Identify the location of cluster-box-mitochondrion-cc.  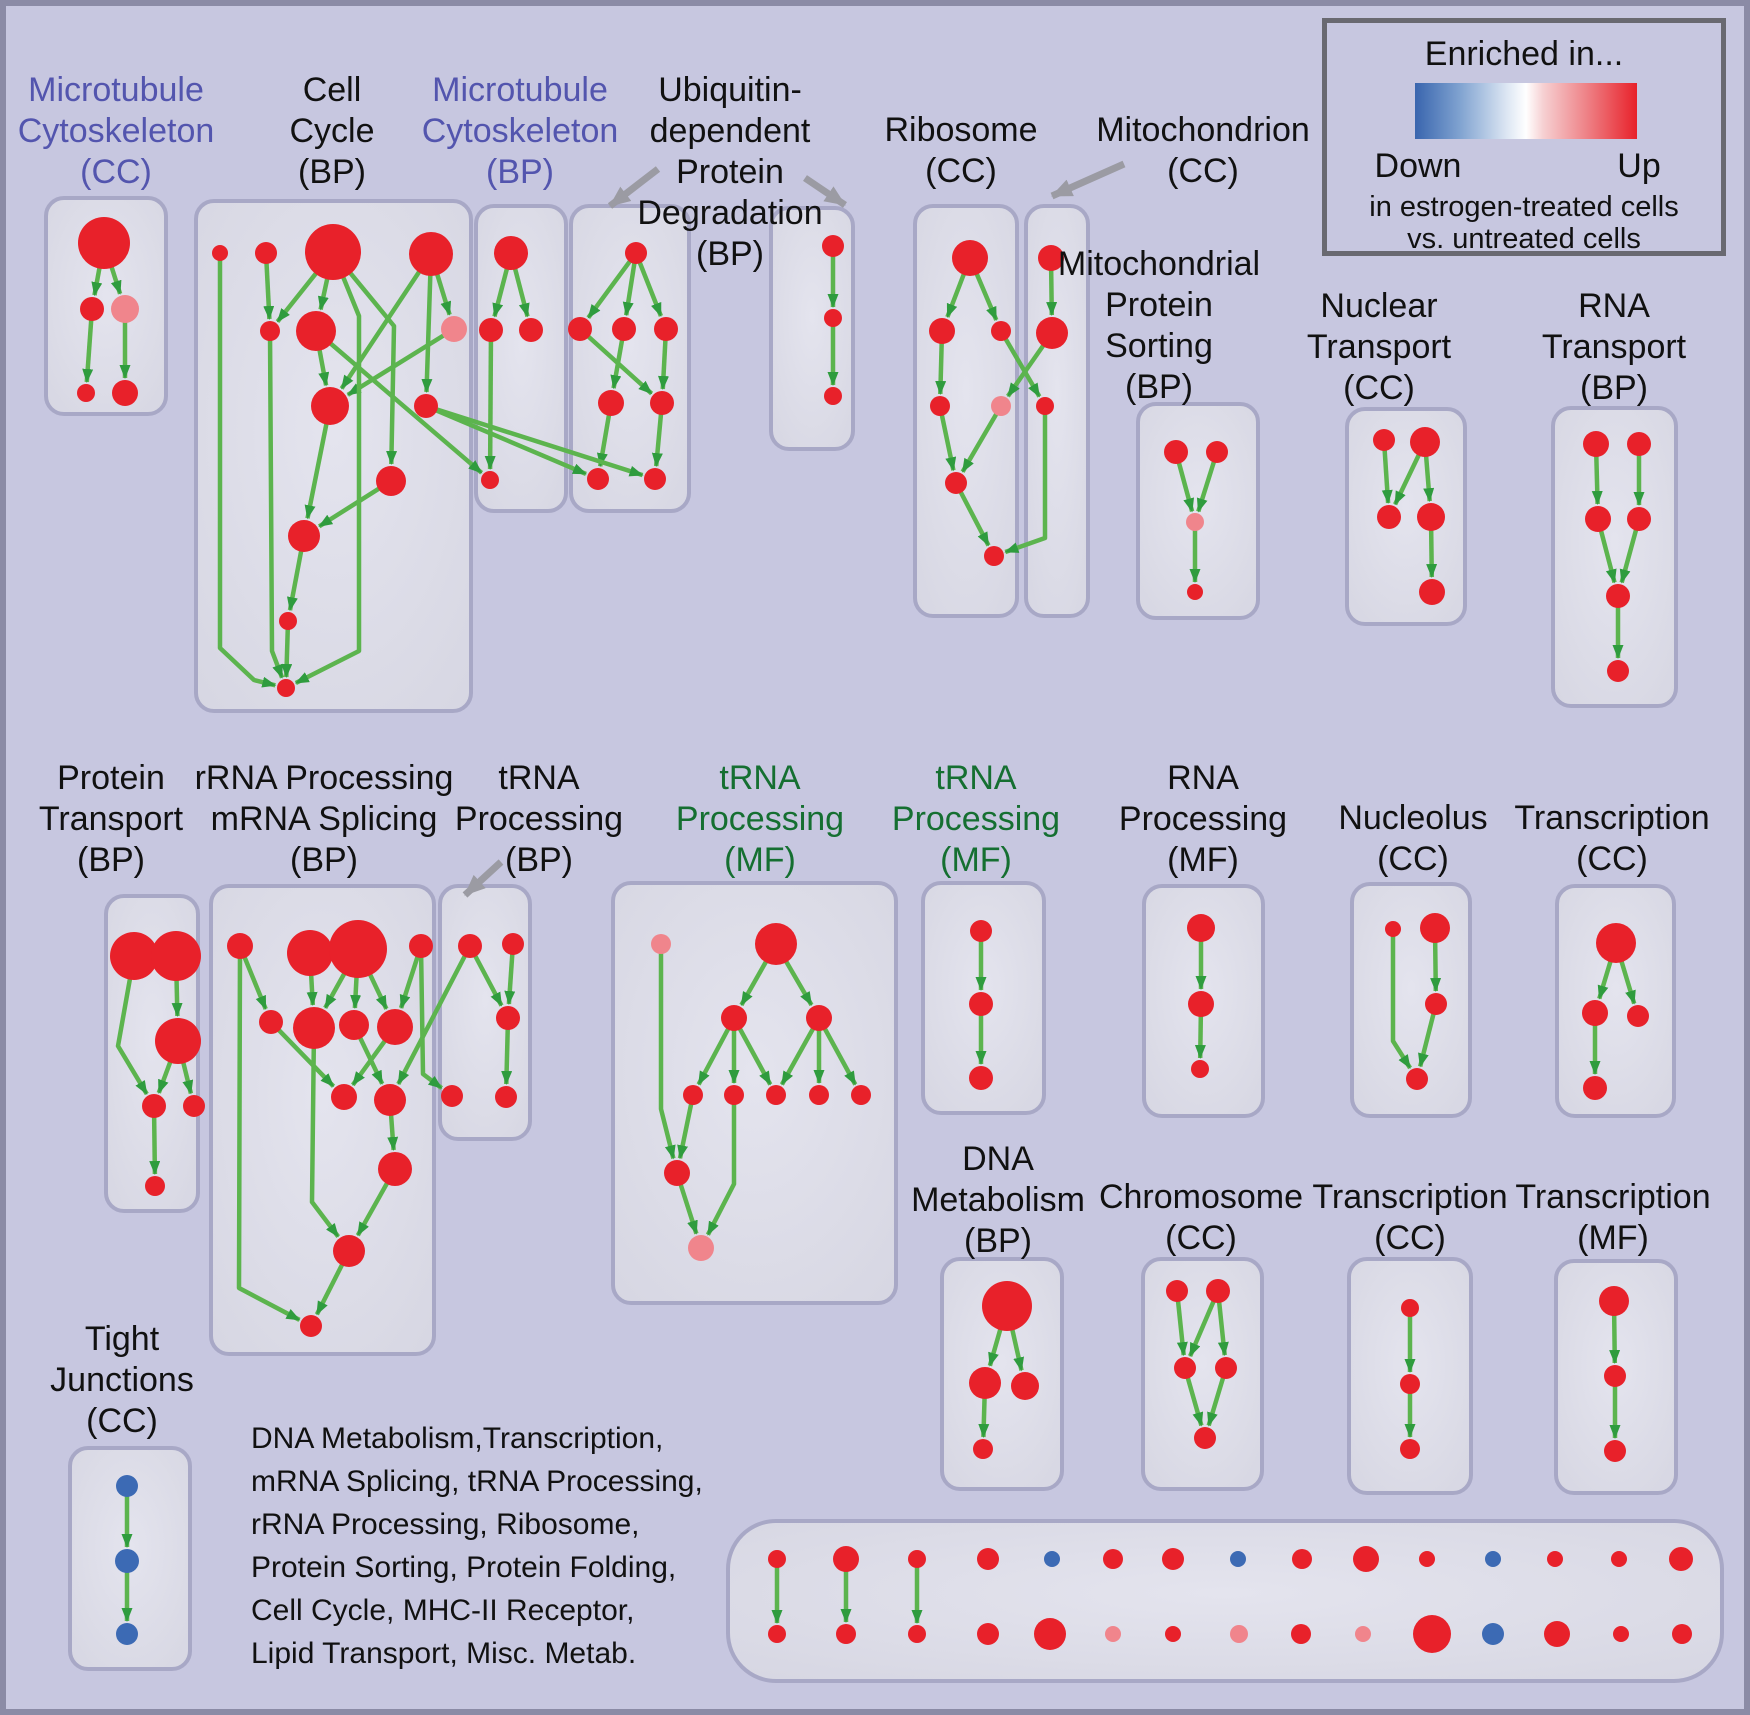
(1057, 411).